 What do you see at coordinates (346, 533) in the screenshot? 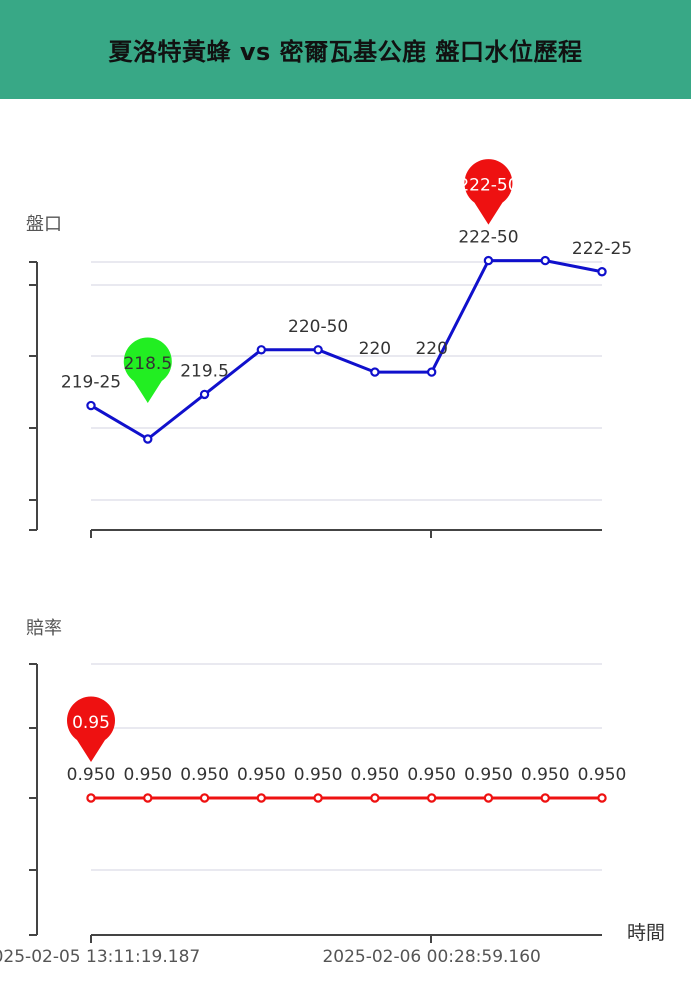
I see `handicap-x-axis` at bounding box center [346, 533].